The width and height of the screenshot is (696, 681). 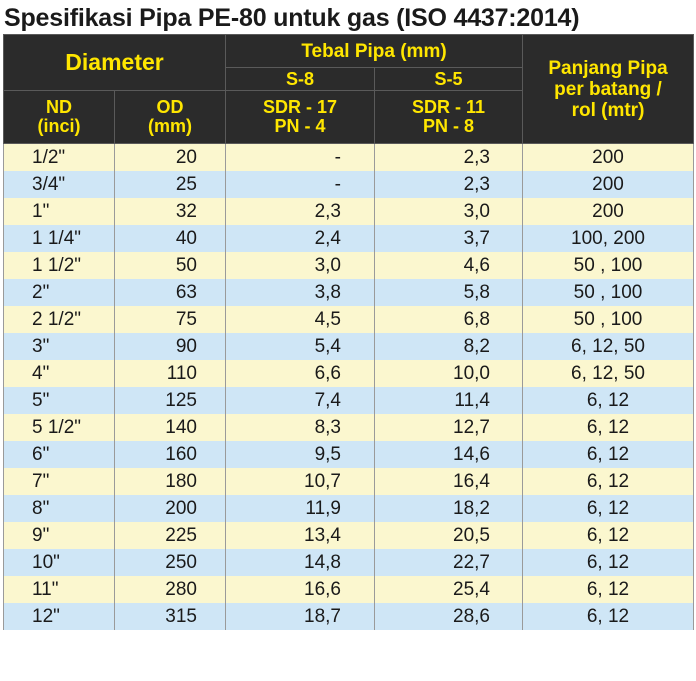 I want to click on cell-s5: 3,0, so click(x=448, y=211).